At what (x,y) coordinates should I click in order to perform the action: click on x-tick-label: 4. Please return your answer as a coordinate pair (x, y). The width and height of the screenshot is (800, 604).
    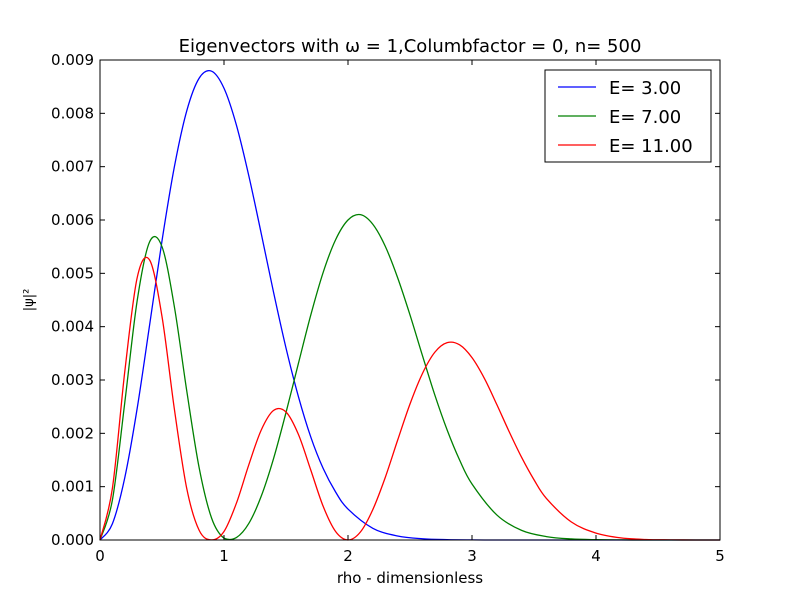
    Looking at the image, I should click on (596, 556).